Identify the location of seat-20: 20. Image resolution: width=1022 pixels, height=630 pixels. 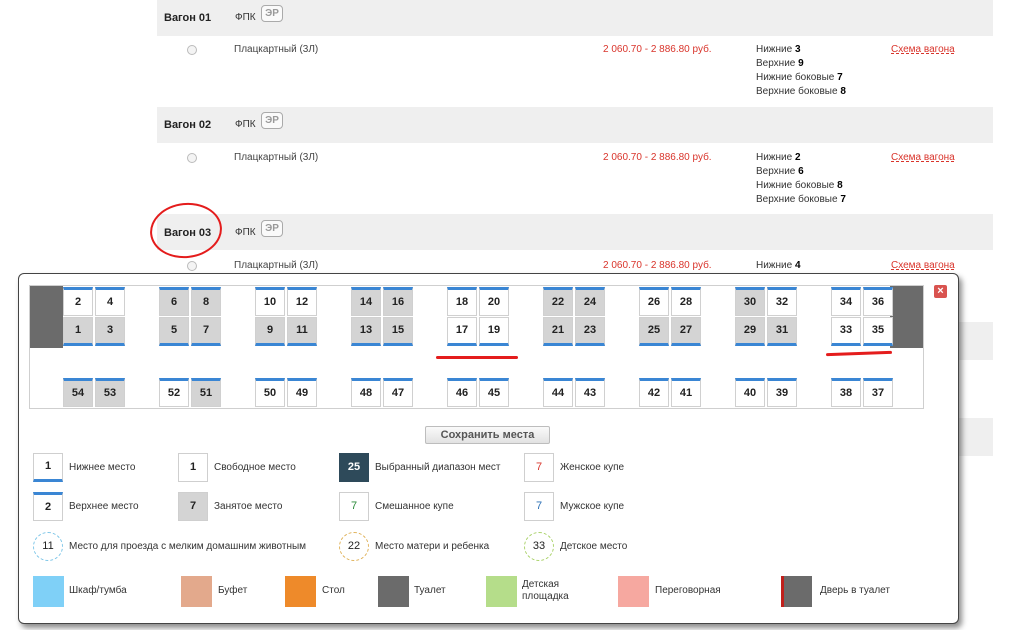
(494, 301).